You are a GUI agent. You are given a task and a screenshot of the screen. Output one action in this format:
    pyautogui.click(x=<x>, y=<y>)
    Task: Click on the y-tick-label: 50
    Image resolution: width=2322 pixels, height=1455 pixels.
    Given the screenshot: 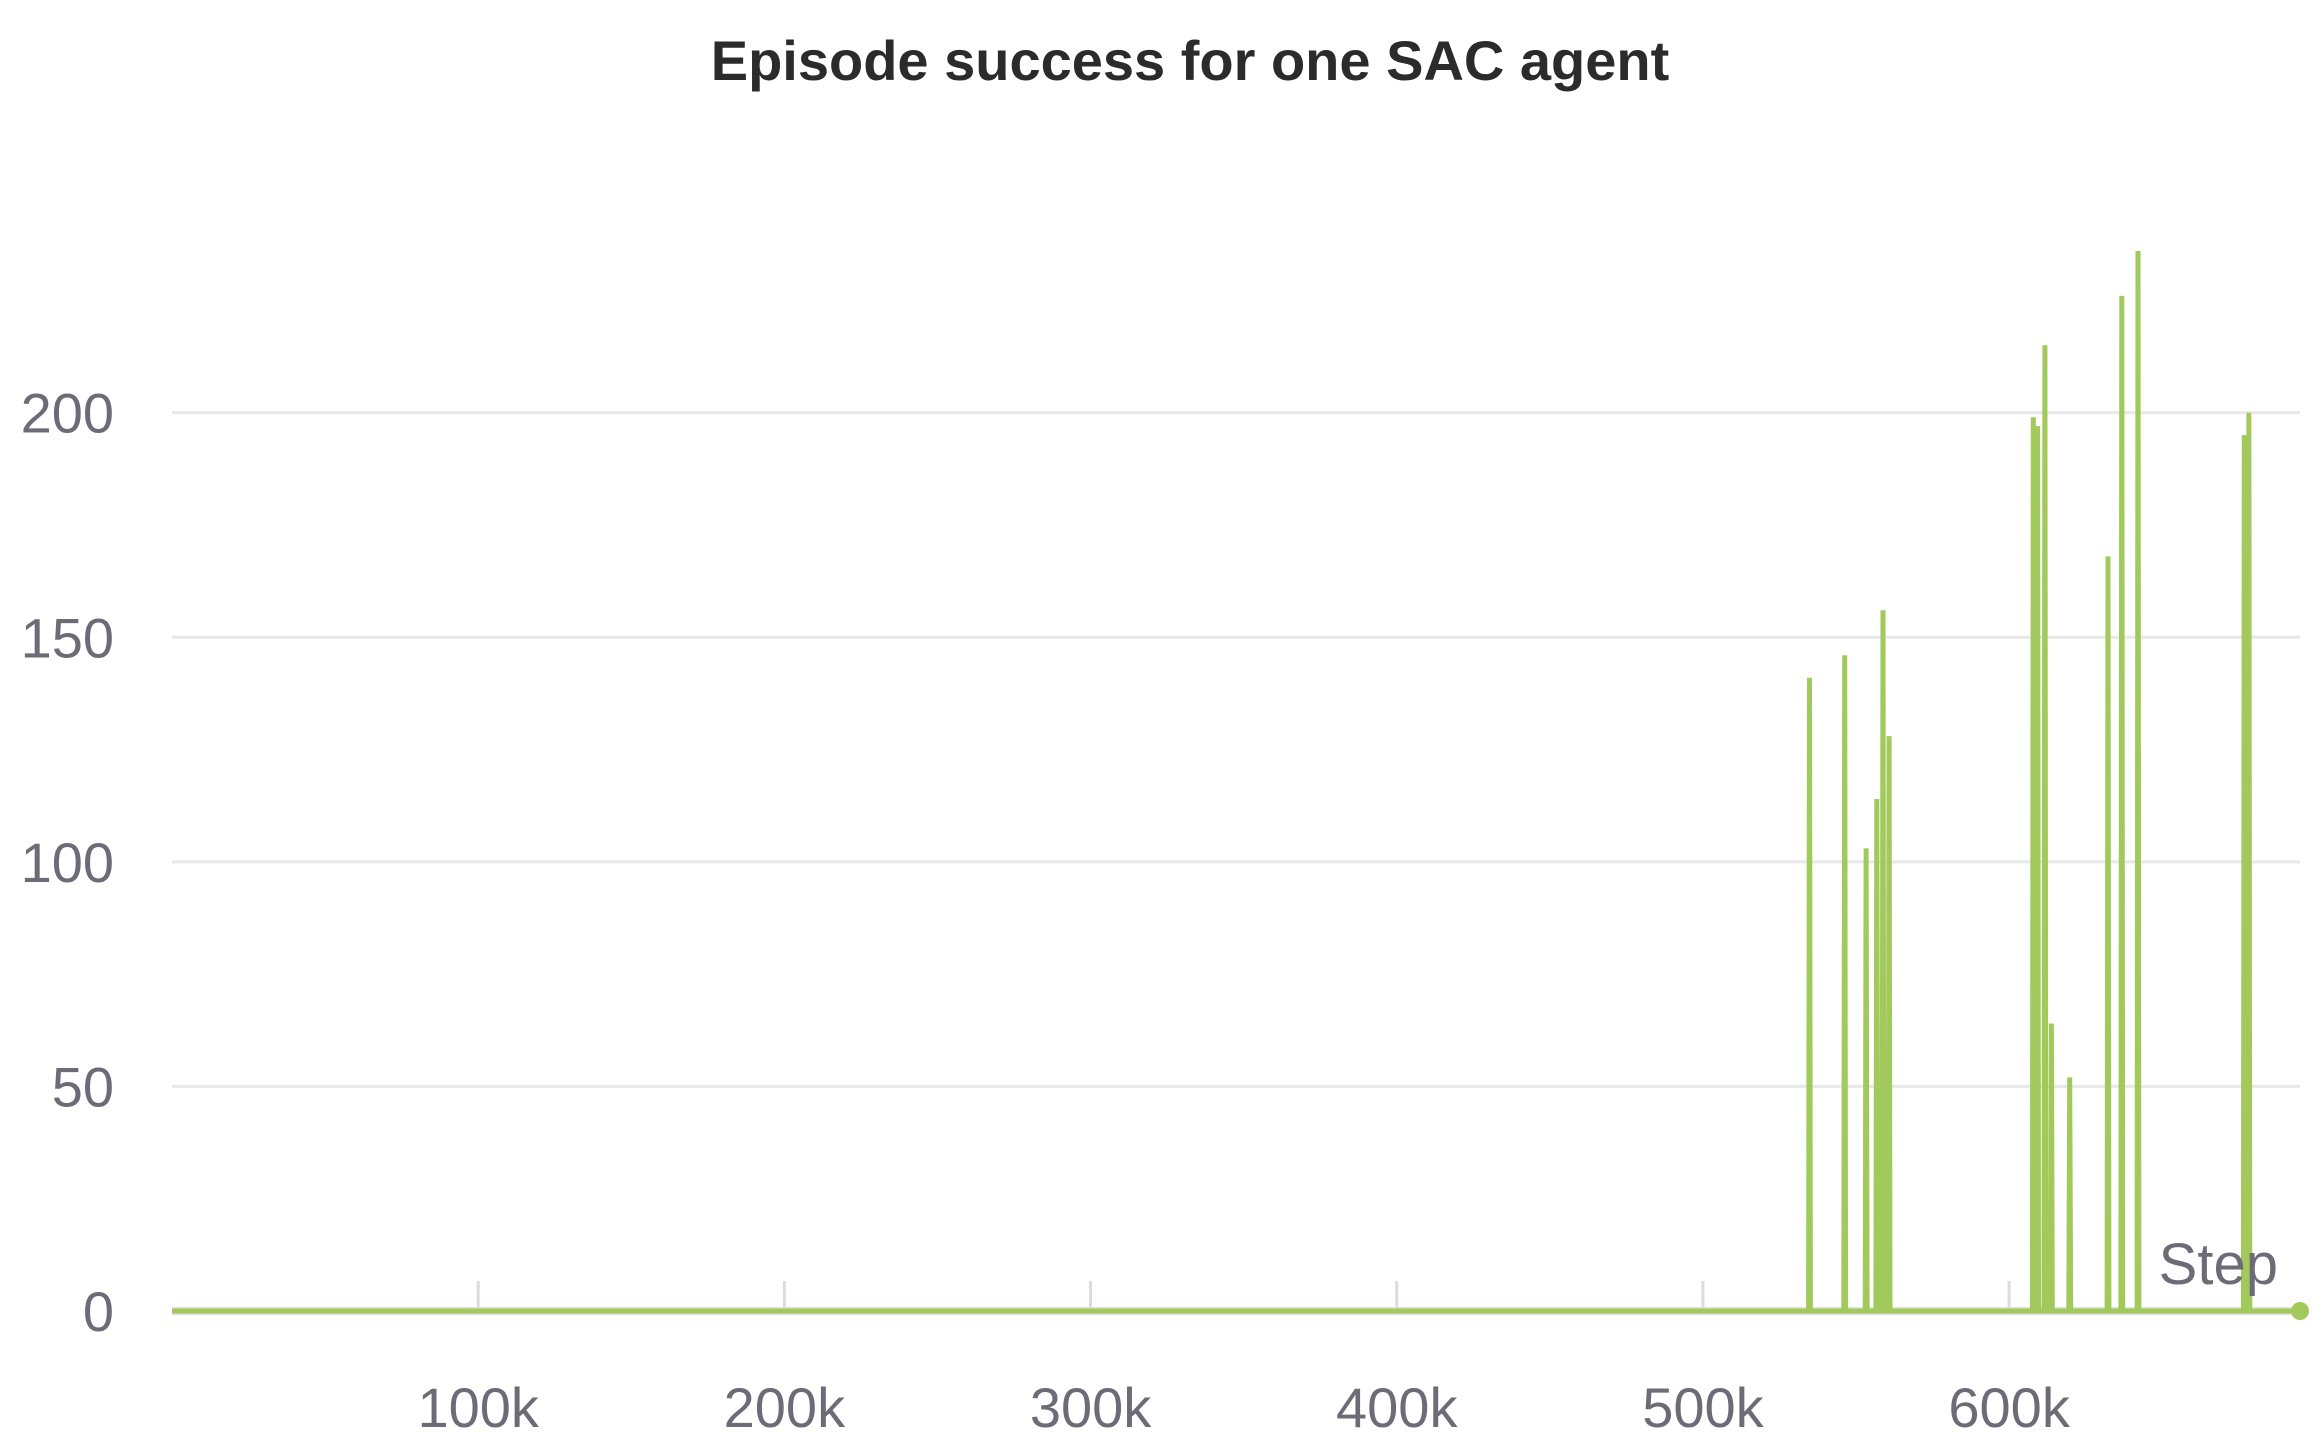 What is the action you would take?
    pyautogui.click(x=83, y=1086)
    